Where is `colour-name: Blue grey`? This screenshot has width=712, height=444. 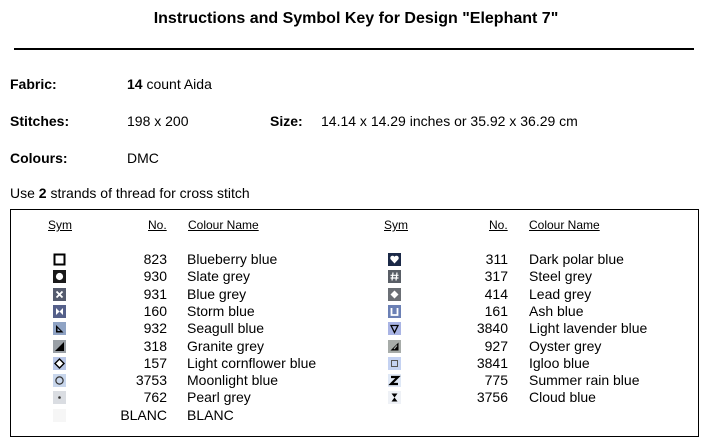
colour-name: Blue grey is located at coordinates (217, 293).